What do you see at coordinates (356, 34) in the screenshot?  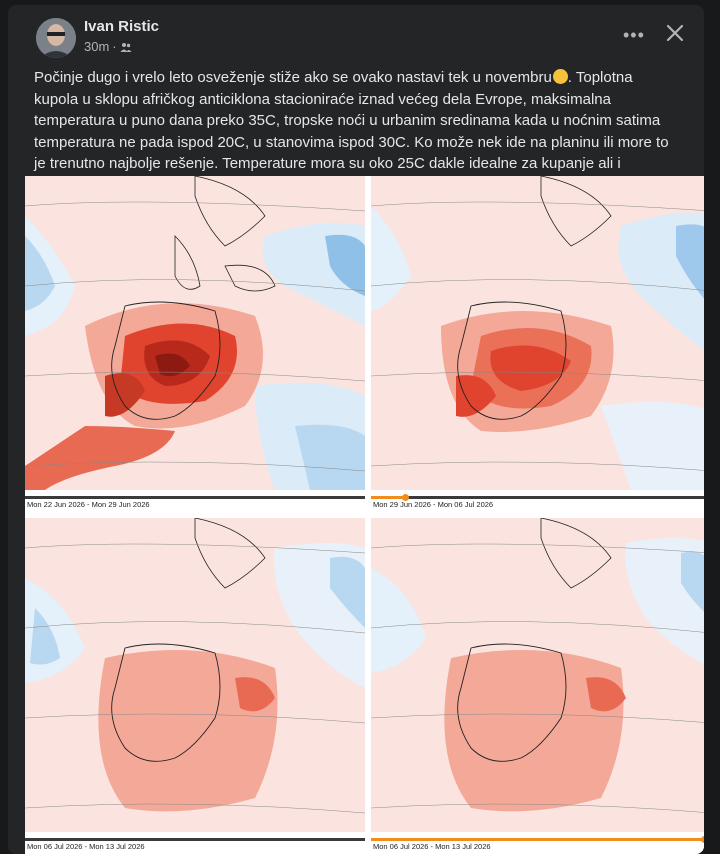 I see `post-header: Ivan Ristic 30m · •••` at bounding box center [356, 34].